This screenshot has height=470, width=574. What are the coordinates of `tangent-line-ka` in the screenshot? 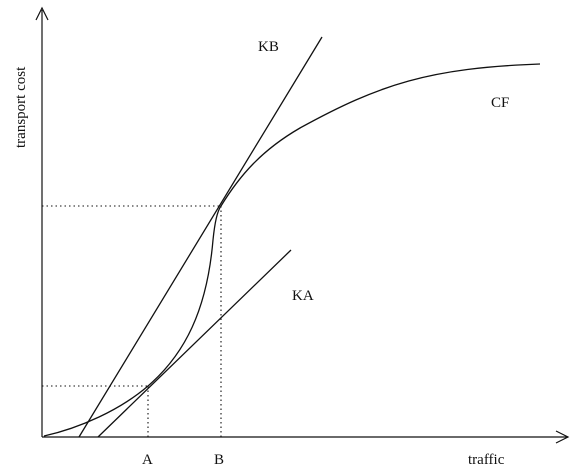 It's located at (194, 343).